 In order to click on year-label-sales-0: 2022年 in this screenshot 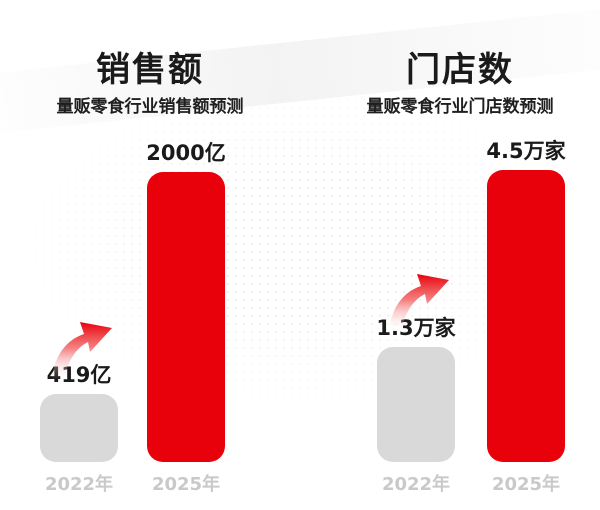, I will do `click(79, 484)`.